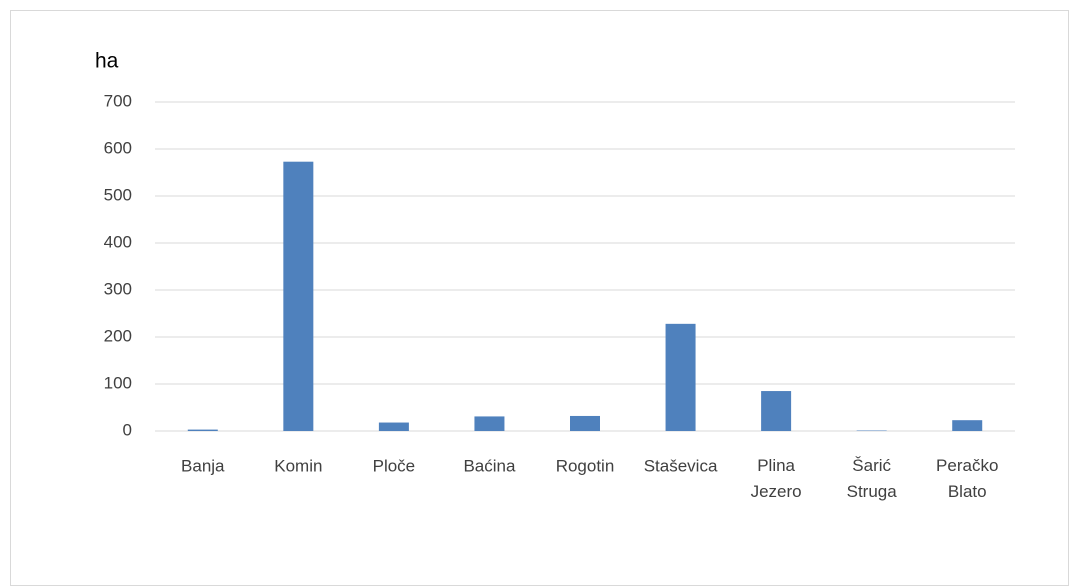  What do you see at coordinates (118, 382) in the screenshot?
I see `y-tick-label: 100` at bounding box center [118, 382].